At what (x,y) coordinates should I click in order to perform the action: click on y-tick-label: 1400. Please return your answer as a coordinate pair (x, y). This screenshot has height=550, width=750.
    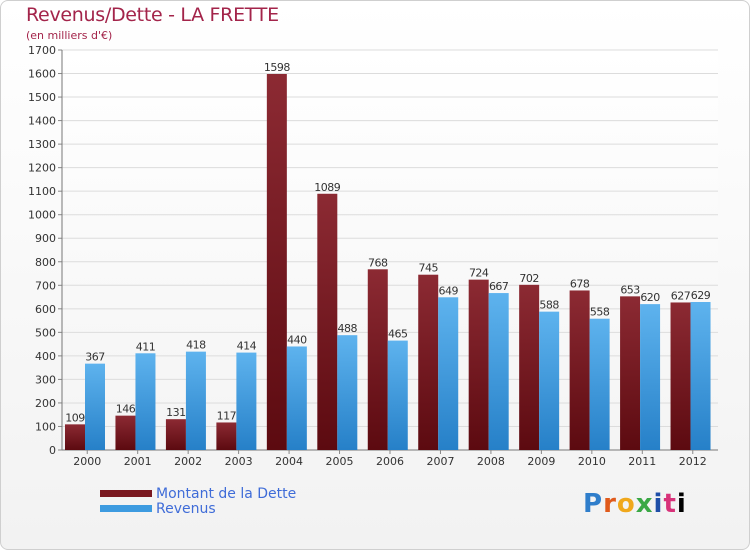
    Looking at the image, I should click on (42, 121).